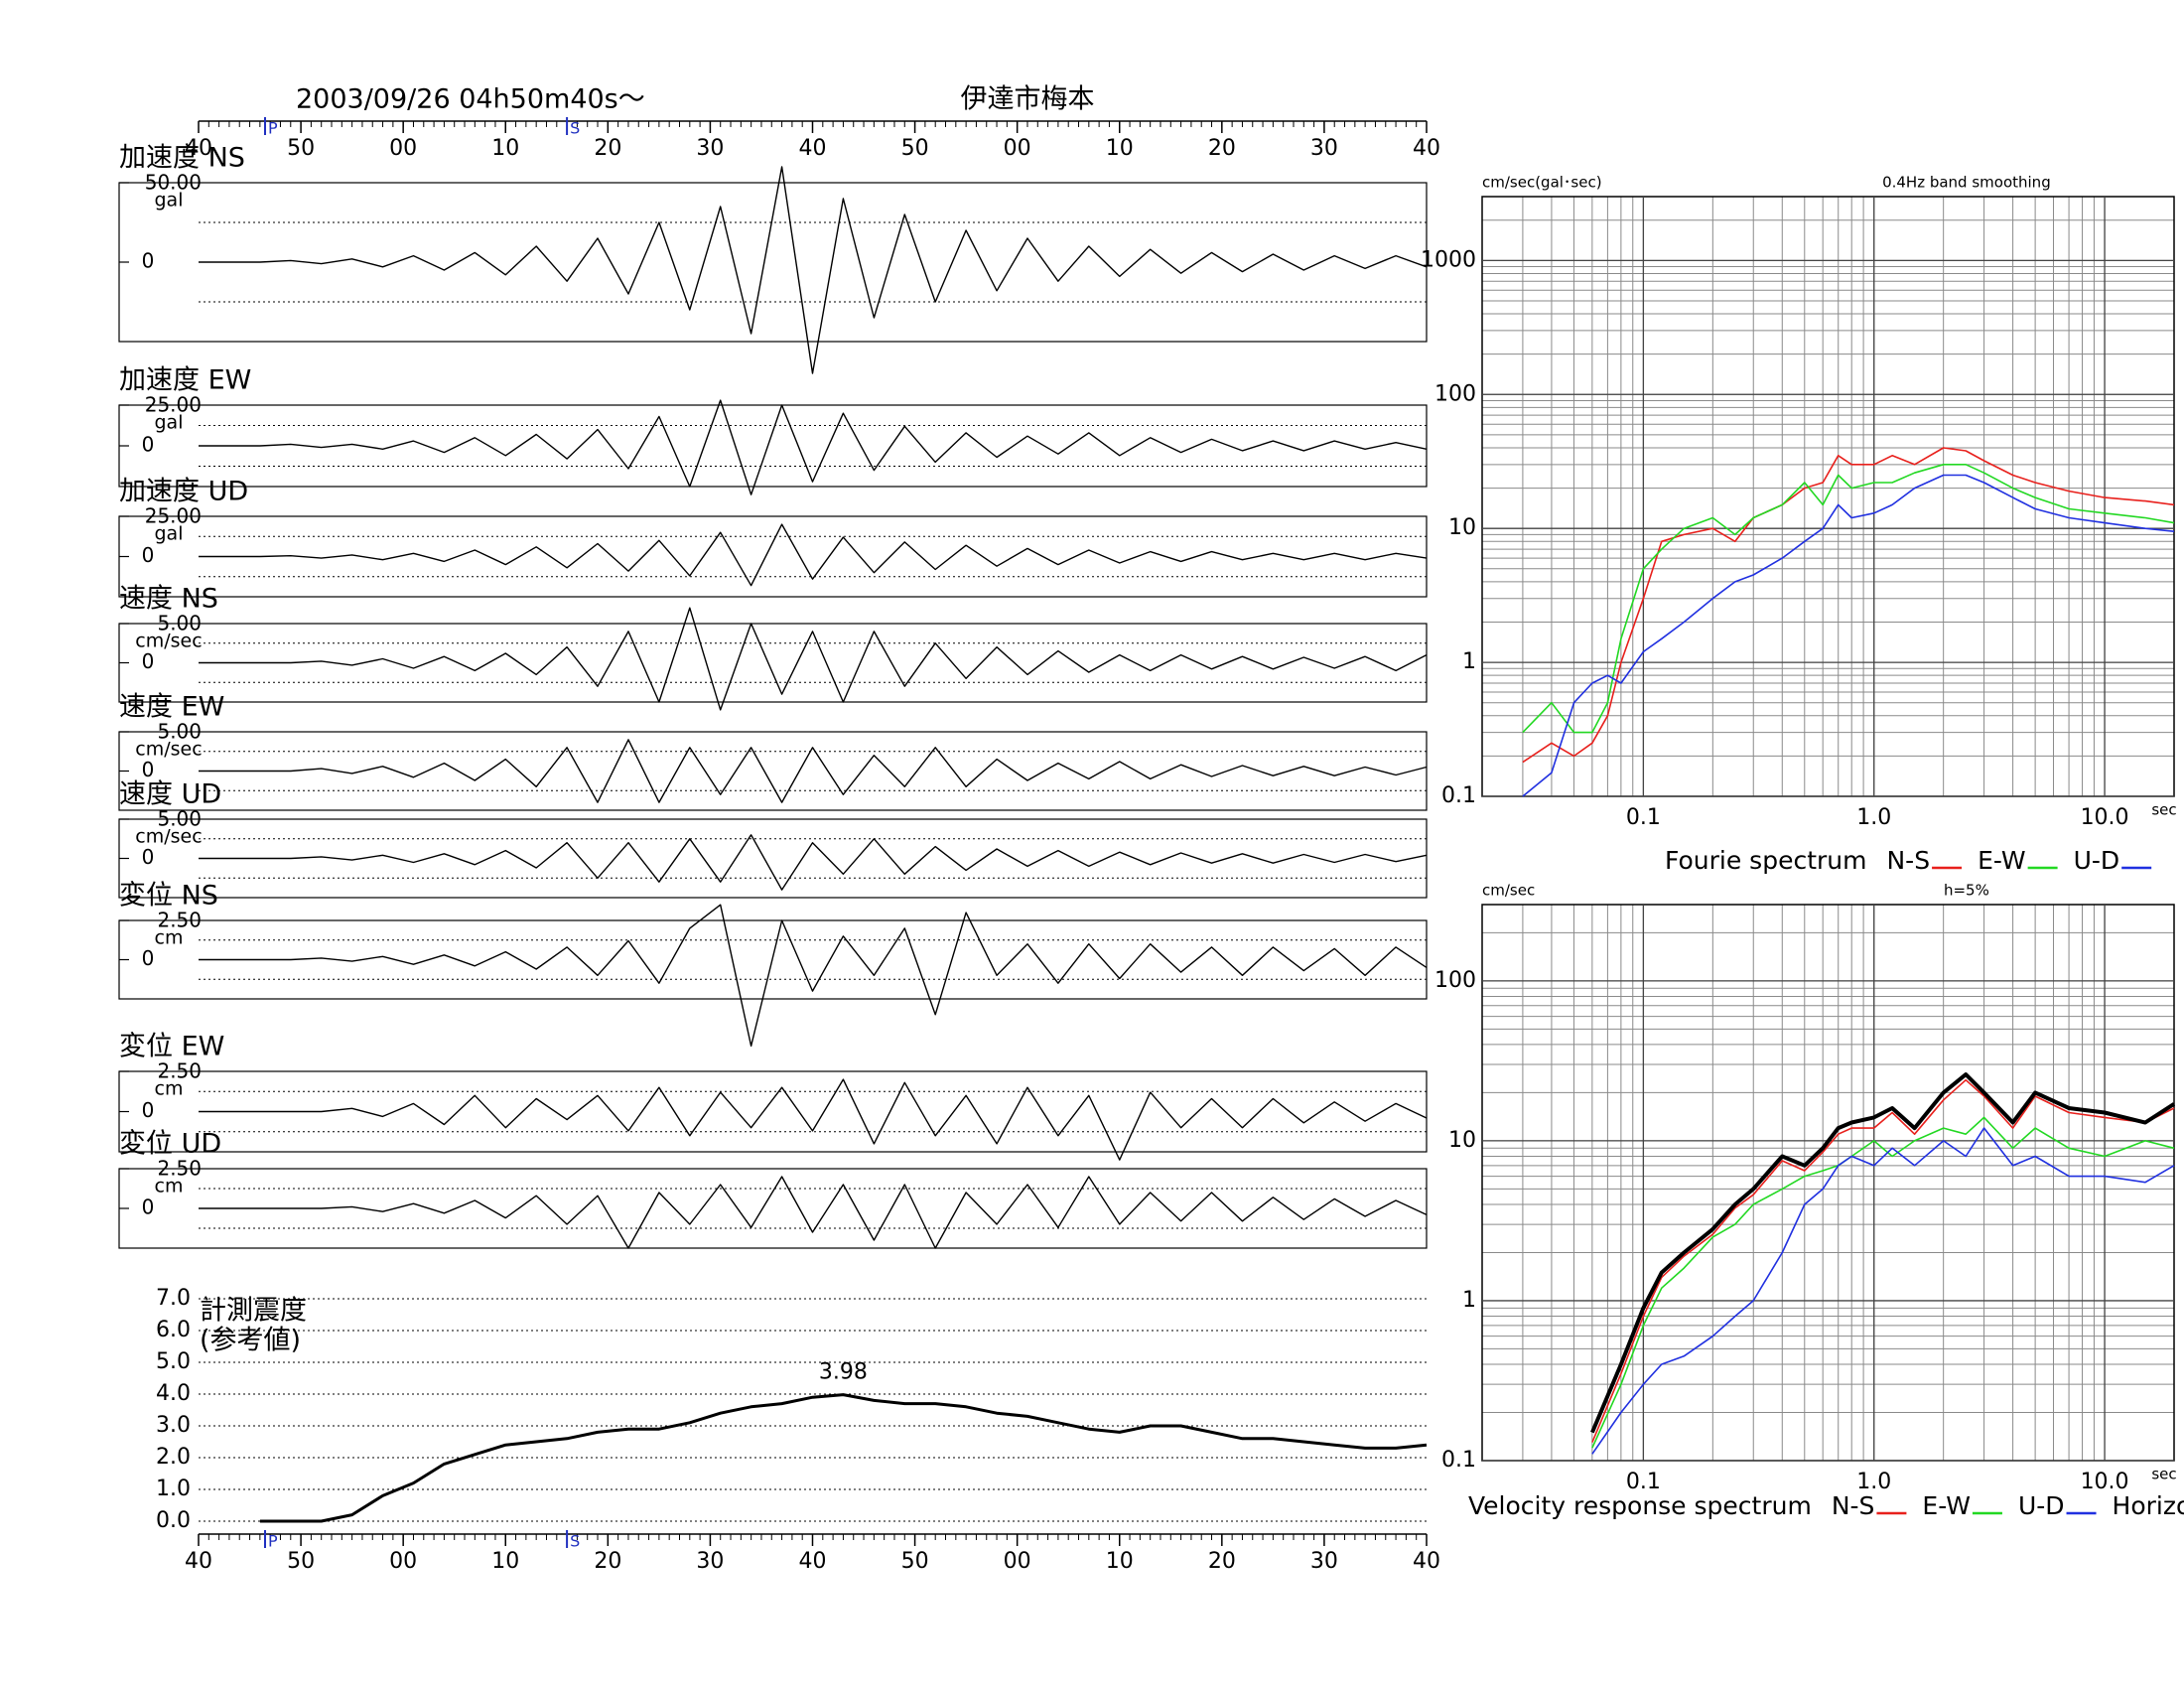 This screenshot has height=1688, width=2184. Describe the element at coordinates (173, 1457) in the screenshot. I see `y-tick-label: 2.0` at that location.